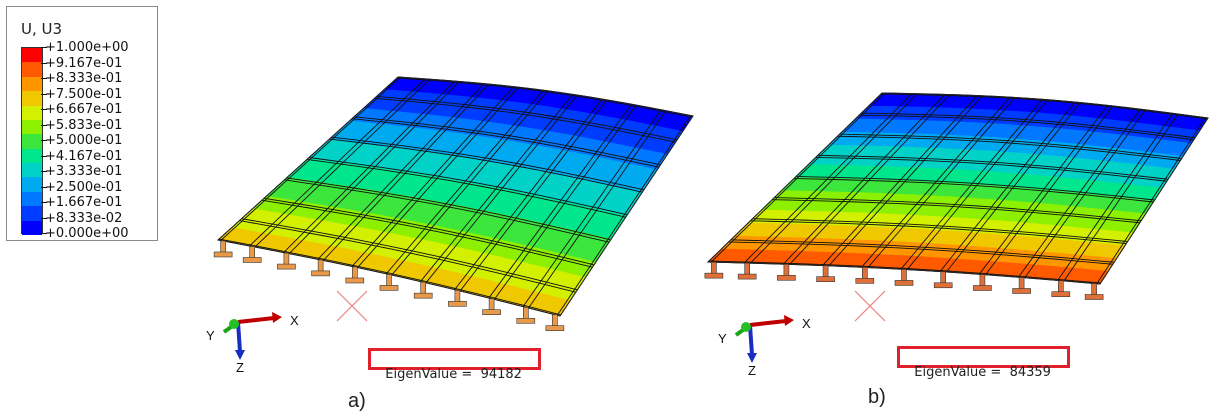 Image resolution: width=1213 pixels, height=417 pixels. Describe the element at coordinates (84, 202) in the screenshot. I see `legend-label: +1.667e-01` at that location.